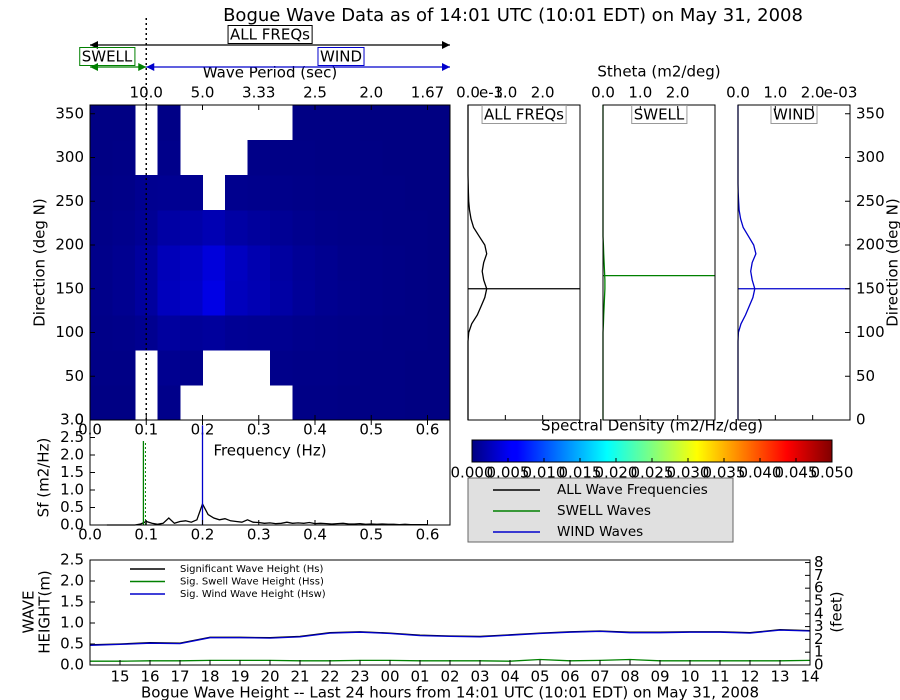 This screenshot has height=700, width=900. I want to click on y-tick-label: 1.5, so click(72, 472).